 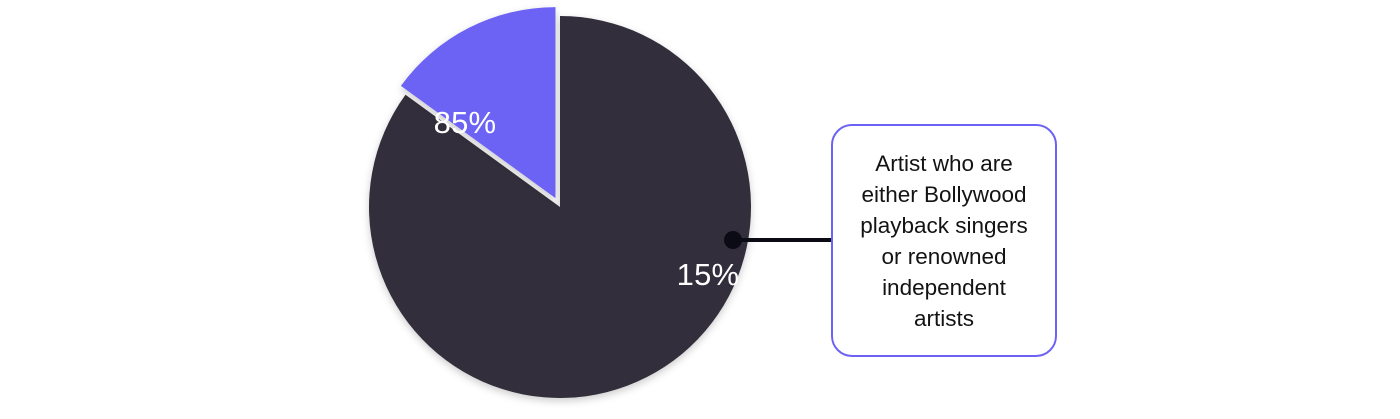 What do you see at coordinates (478, 103) in the screenshot?
I see `pie-slice-highlight` at bounding box center [478, 103].